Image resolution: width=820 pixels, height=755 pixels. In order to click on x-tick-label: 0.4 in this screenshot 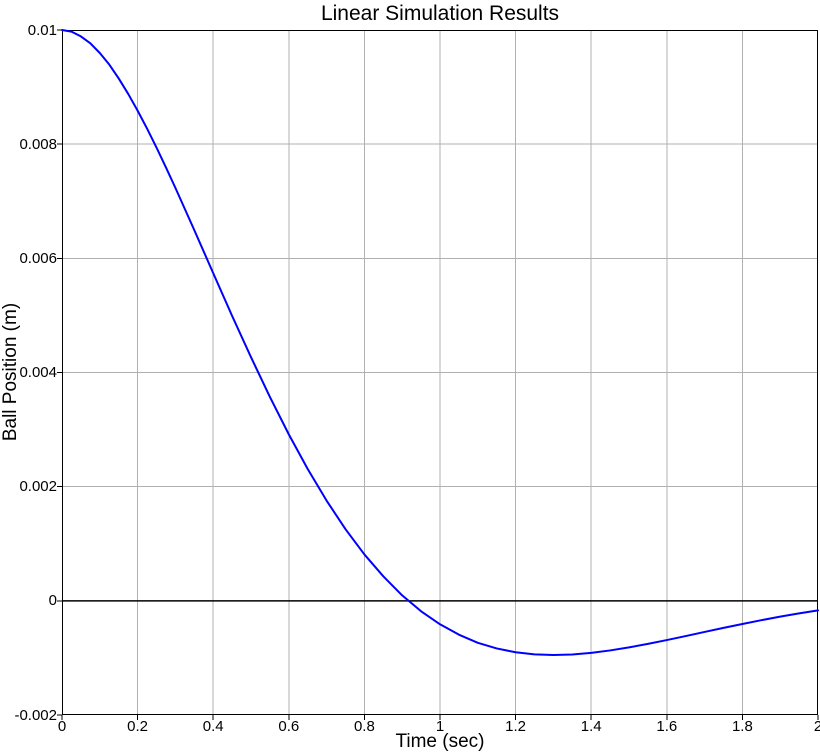, I will do `click(213, 726)`.